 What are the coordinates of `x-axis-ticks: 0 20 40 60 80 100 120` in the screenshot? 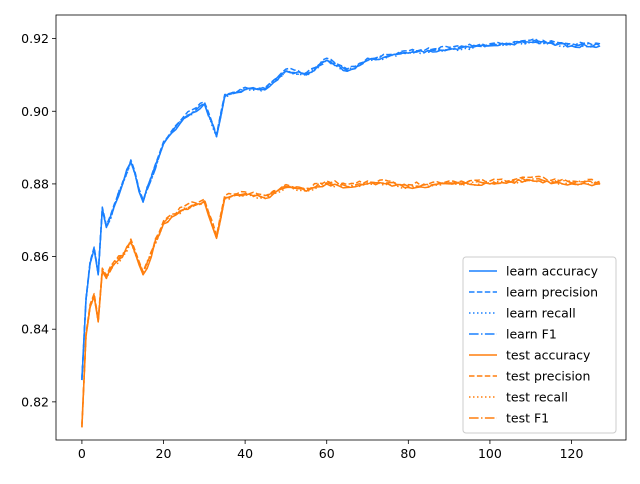 It's located at (331, 450).